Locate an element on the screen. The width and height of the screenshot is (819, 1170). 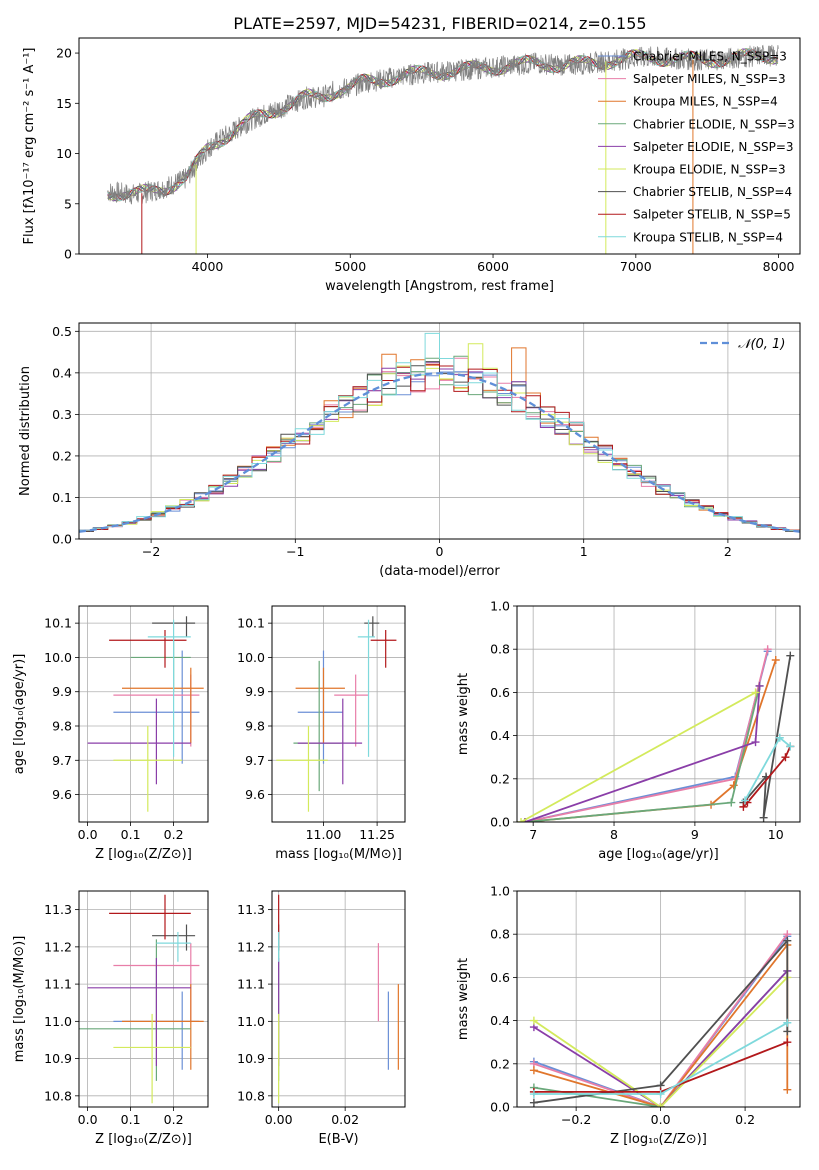
y-tick-label: 5 is located at coordinates (68, 203).